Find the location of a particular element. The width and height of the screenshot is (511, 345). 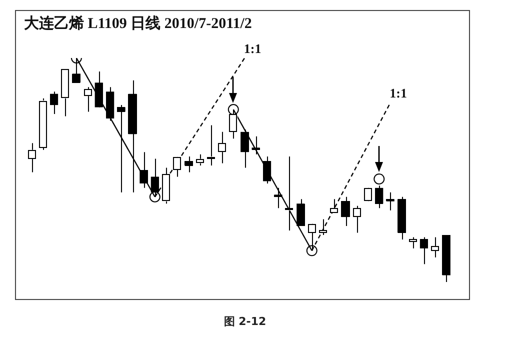

text: 1:1 is located at coordinates (253, 48).